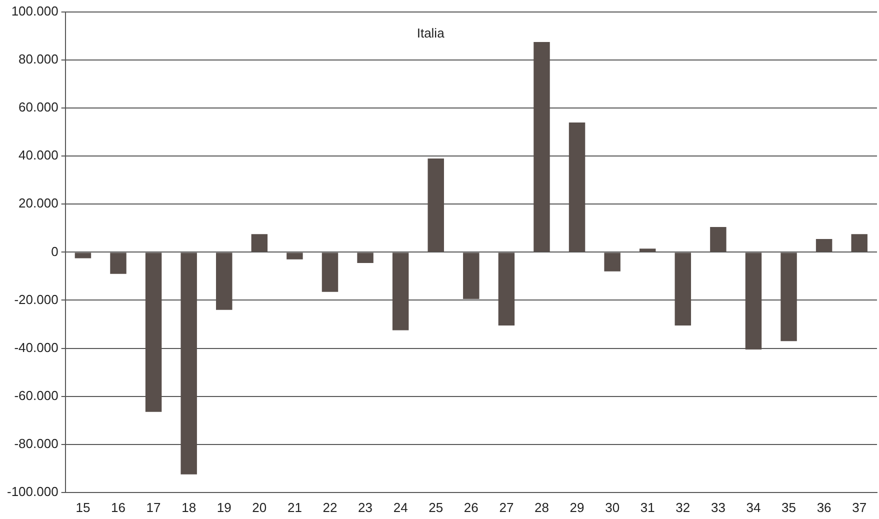  I want to click on x-tick-label: 17, so click(153, 507).